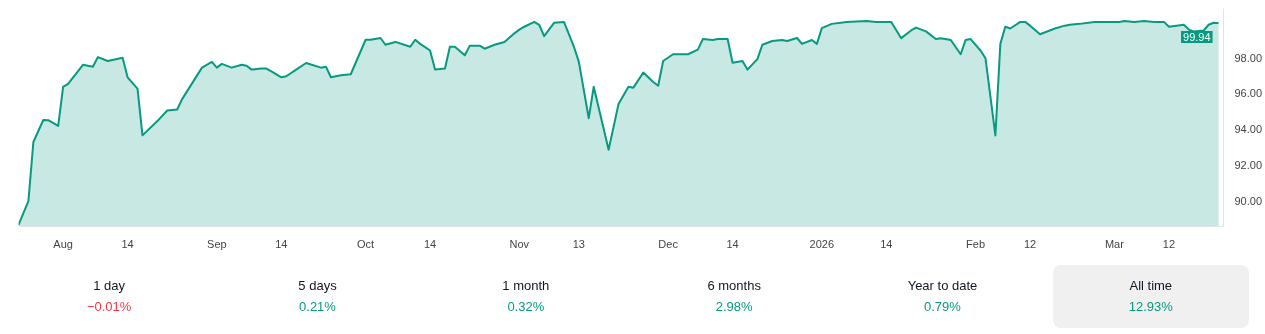 The height and width of the screenshot is (334, 1265). I want to click on text: 2.98%, so click(734, 306).